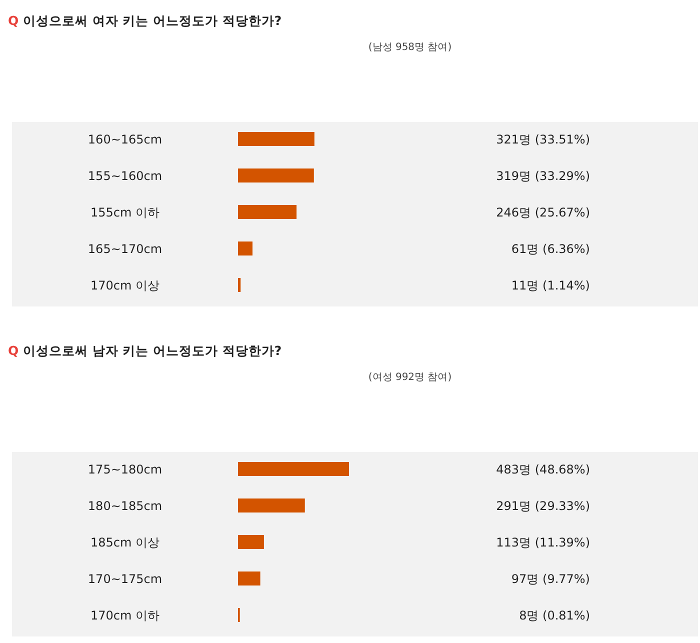 This screenshot has width=700, height=643. What do you see at coordinates (125, 506) in the screenshot?
I see `y-tick-label: 180~185cm` at bounding box center [125, 506].